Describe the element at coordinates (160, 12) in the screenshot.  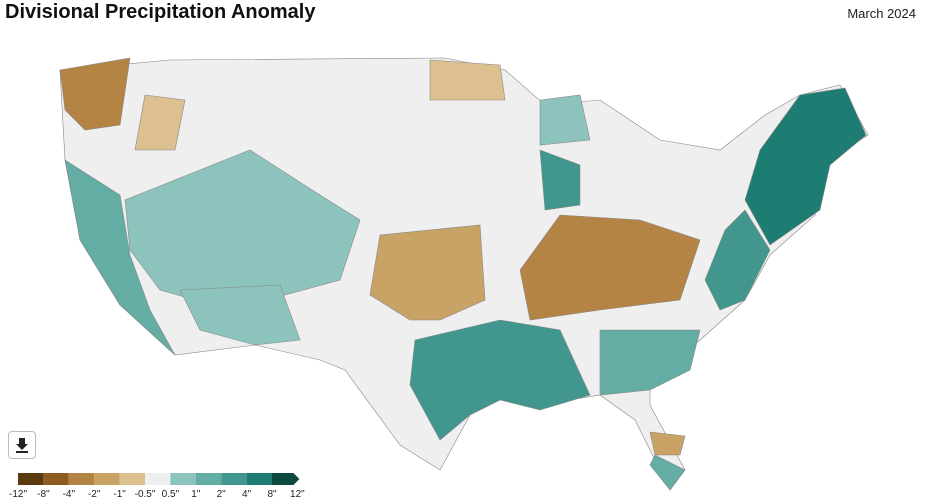
I see `title: Divisional Precipitation Anomaly` at that location.